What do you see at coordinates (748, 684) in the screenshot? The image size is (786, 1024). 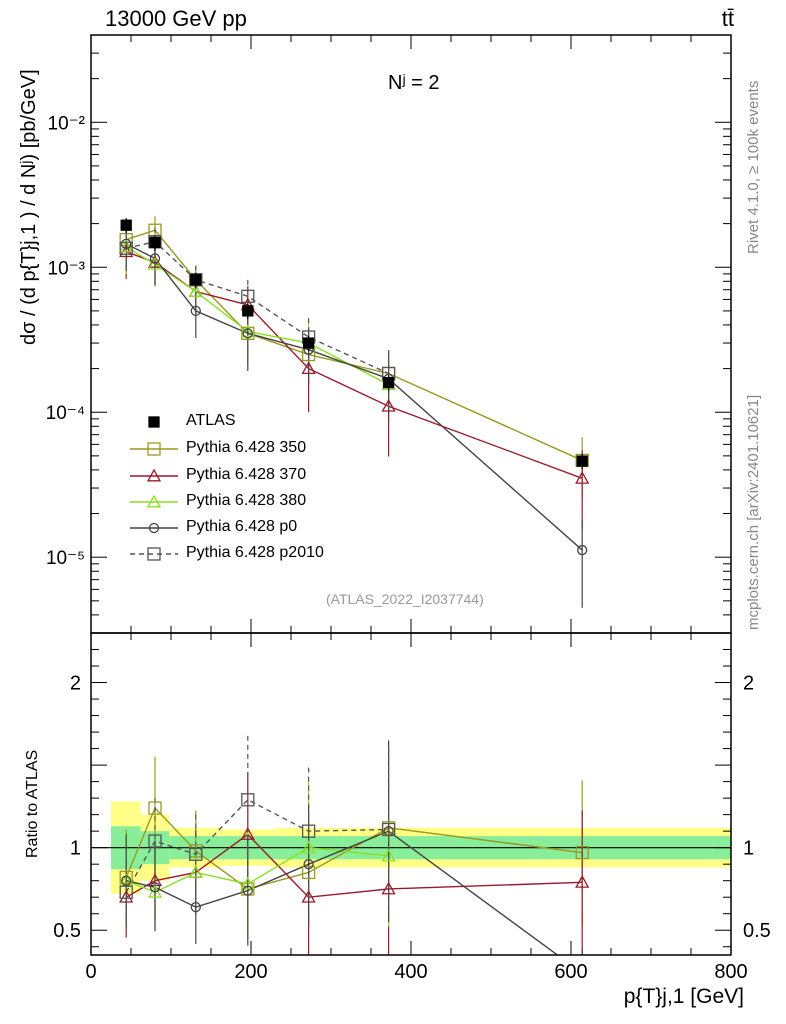 I see `ratio-tick-label-right-2: 2` at bounding box center [748, 684].